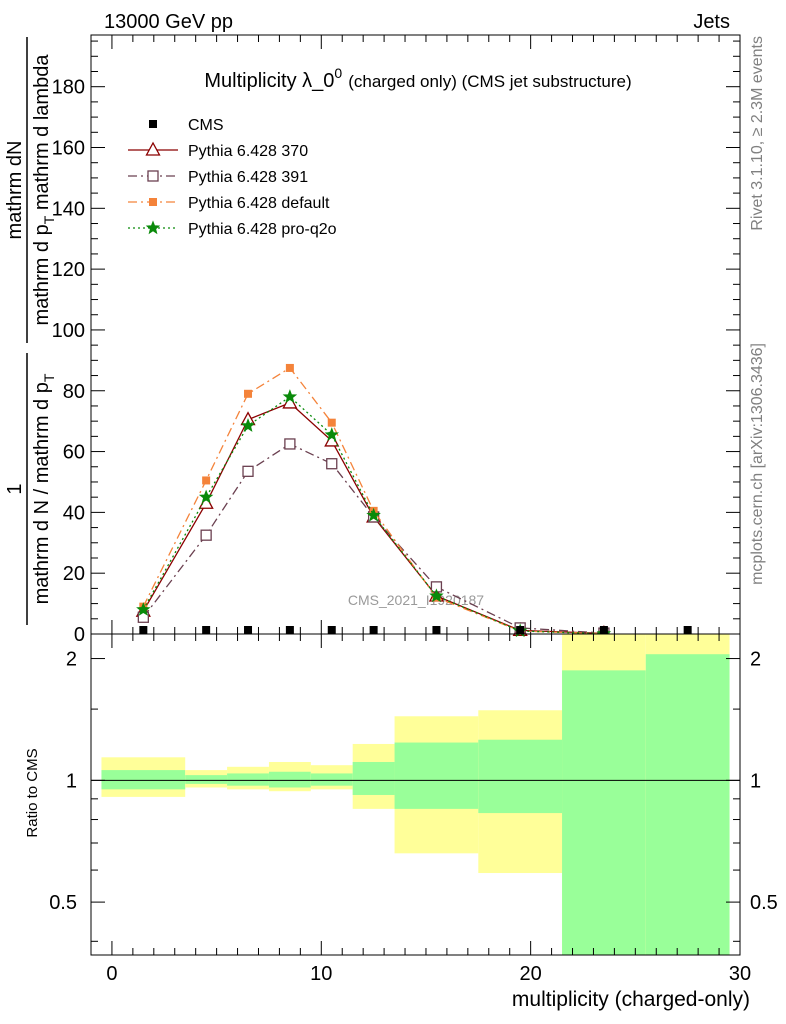  Describe the element at coordinates (489, 81) in the screenshot. I see `chart-subtitle: (charged only) (CMS jet substructure)` at that location.